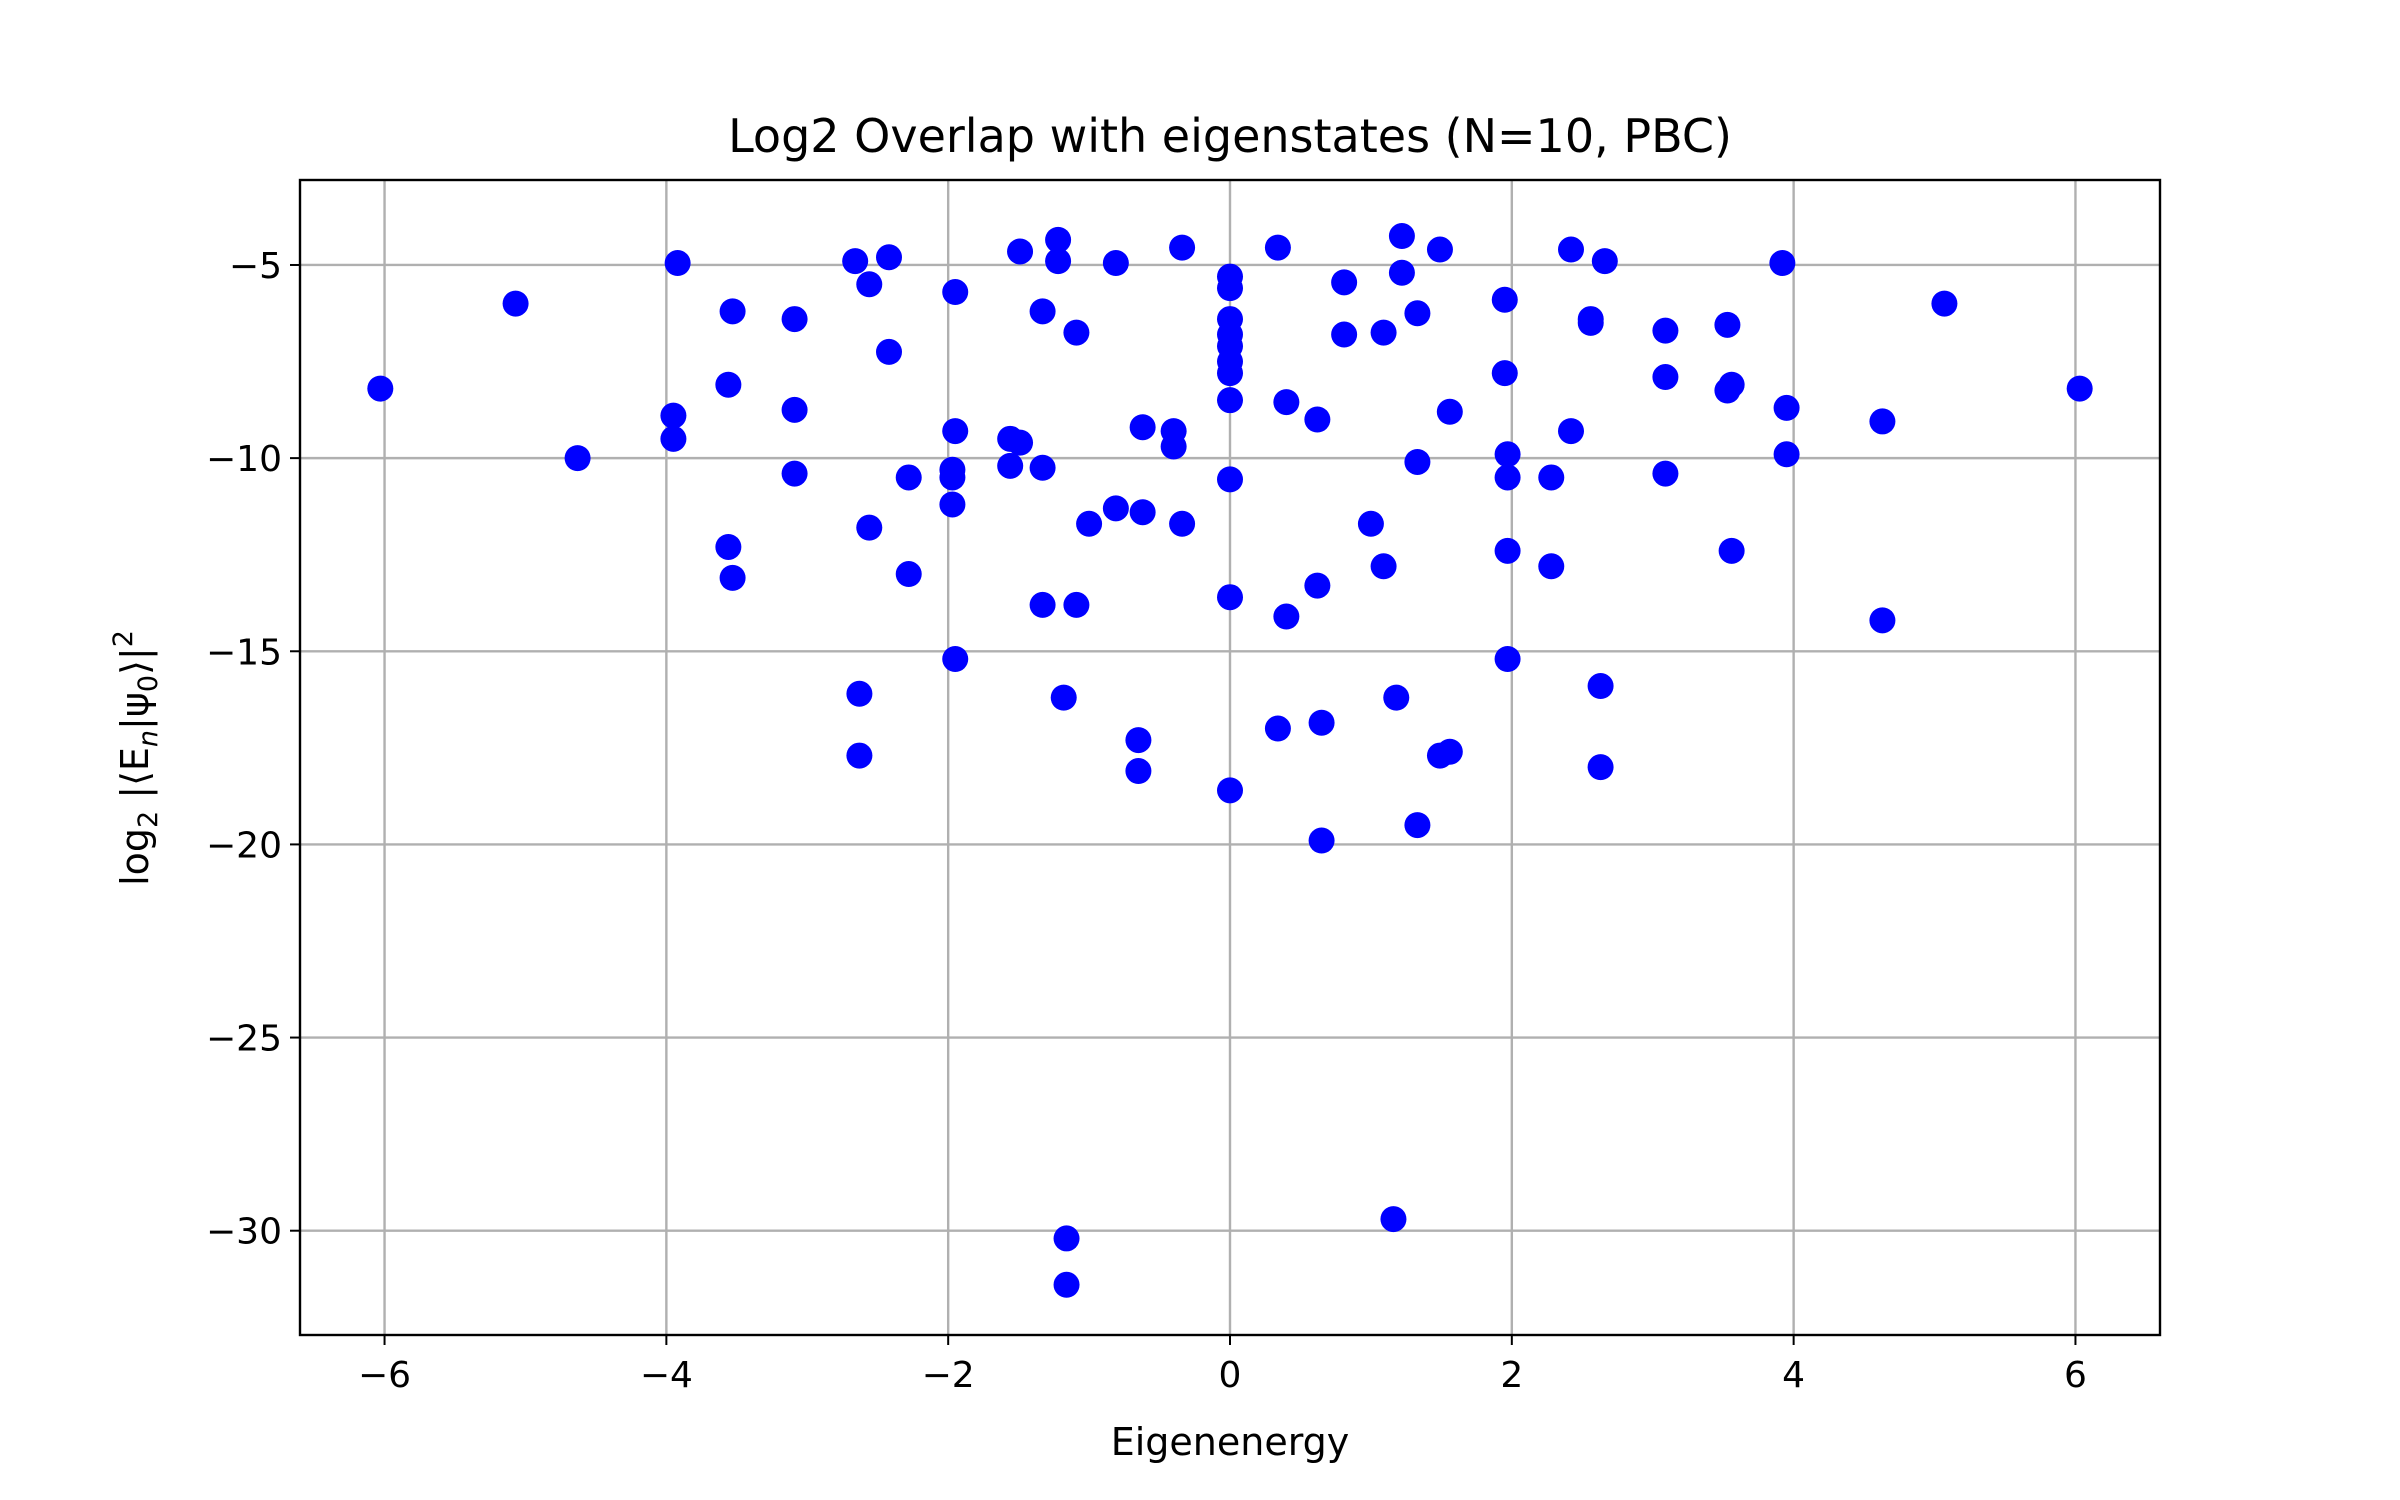 This screenshot has height=1500, width=2400. Describe the element at coordinates (244, 459) in the screenshot. I see `y-tick-label: −10` at that location.